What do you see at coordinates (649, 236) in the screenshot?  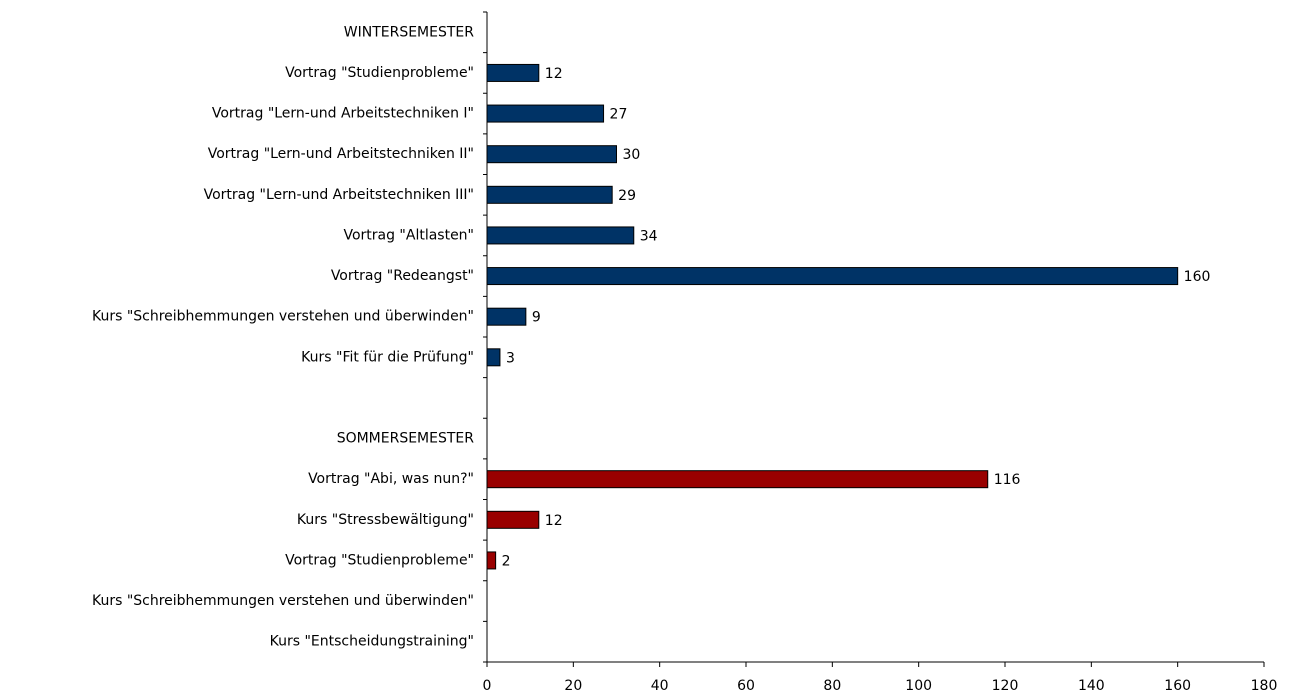 I see `value-label: 34` at bounding box center [649, 236].